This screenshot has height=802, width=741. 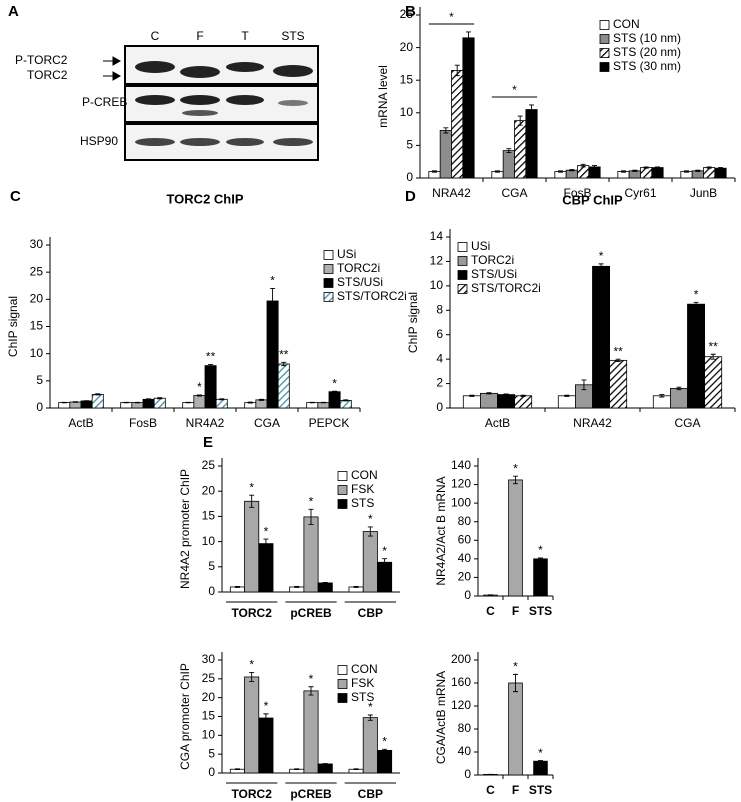 I want to click on y-tick-label: 30, so click(x=37, y=244).